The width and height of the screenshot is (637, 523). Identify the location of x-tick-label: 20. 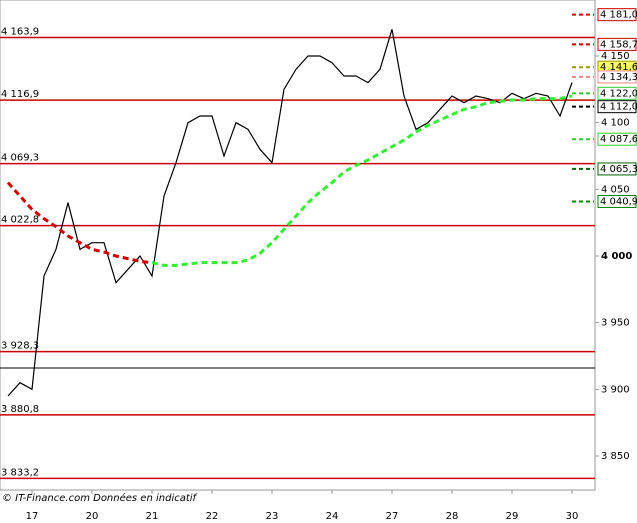
(92, 516).